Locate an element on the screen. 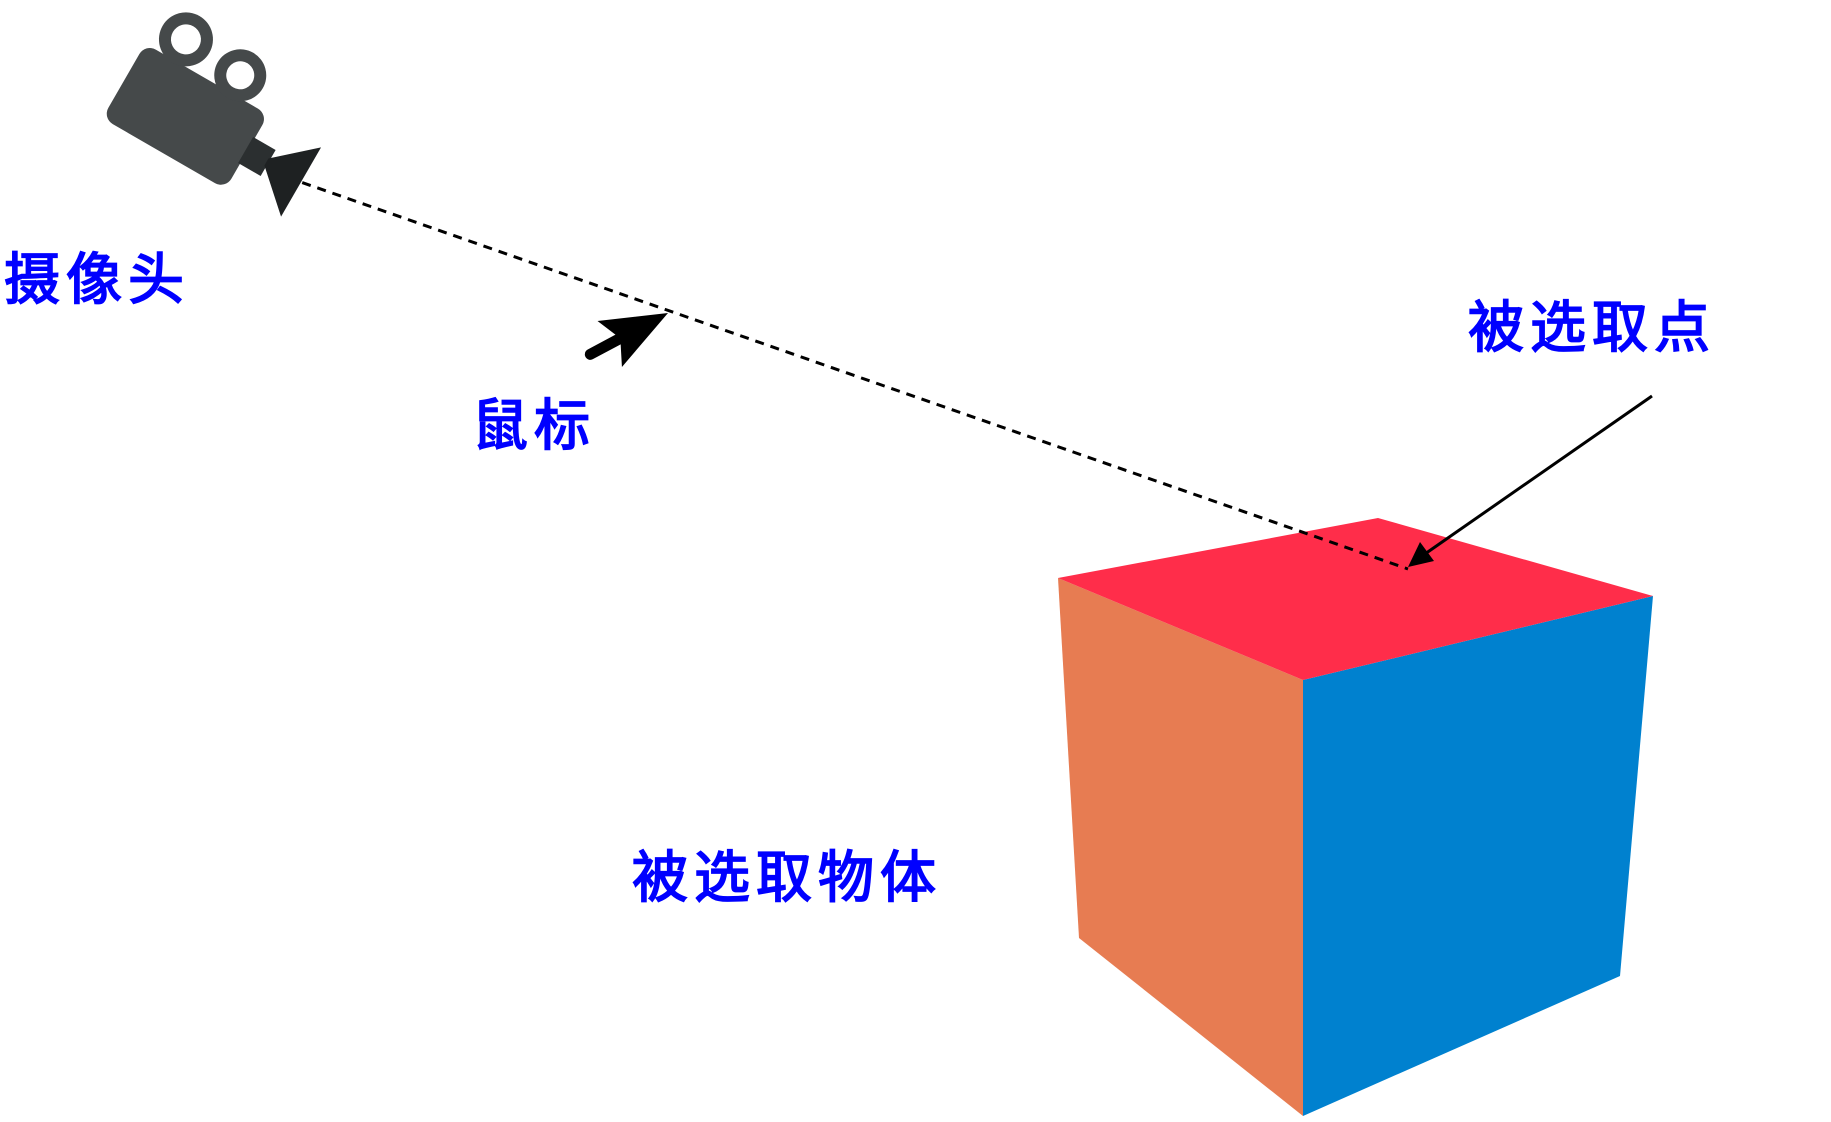 The width and height of the screenshot is (1831, 1122). picked-object-label: 被选取物体 is located at coordinates (787, 878).